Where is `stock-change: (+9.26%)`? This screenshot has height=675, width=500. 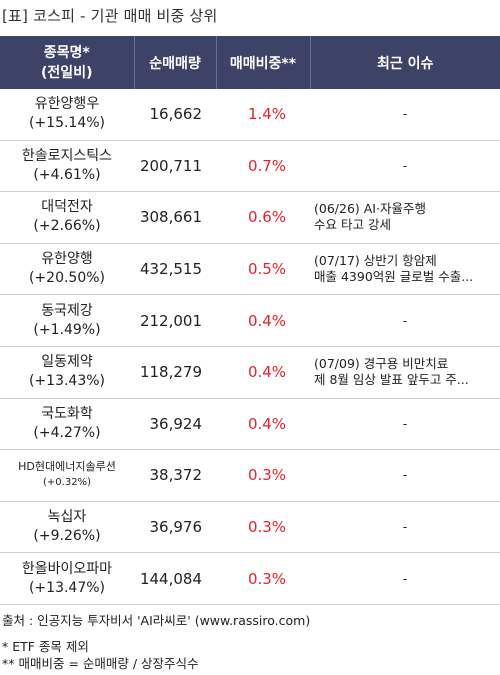 stock-change: (+9.26%) is located at coordinates (67, 536).